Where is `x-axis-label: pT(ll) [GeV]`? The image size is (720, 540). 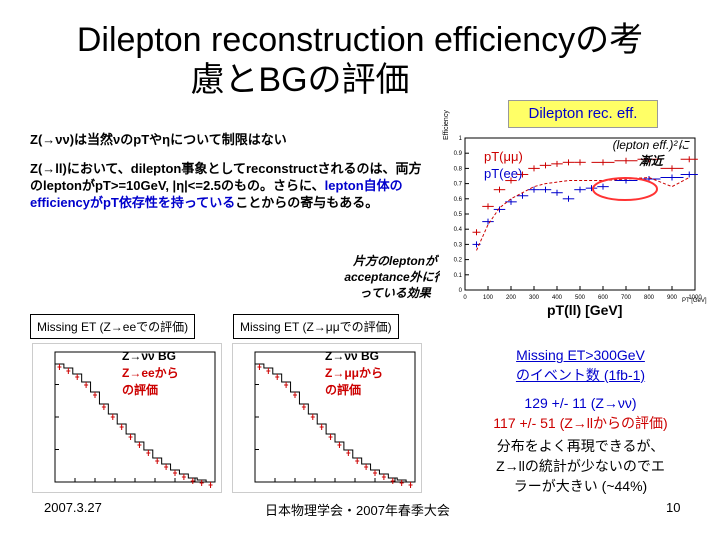
x-axis-label: pT(ll) [GeV] is located at coordinates (585, 310).